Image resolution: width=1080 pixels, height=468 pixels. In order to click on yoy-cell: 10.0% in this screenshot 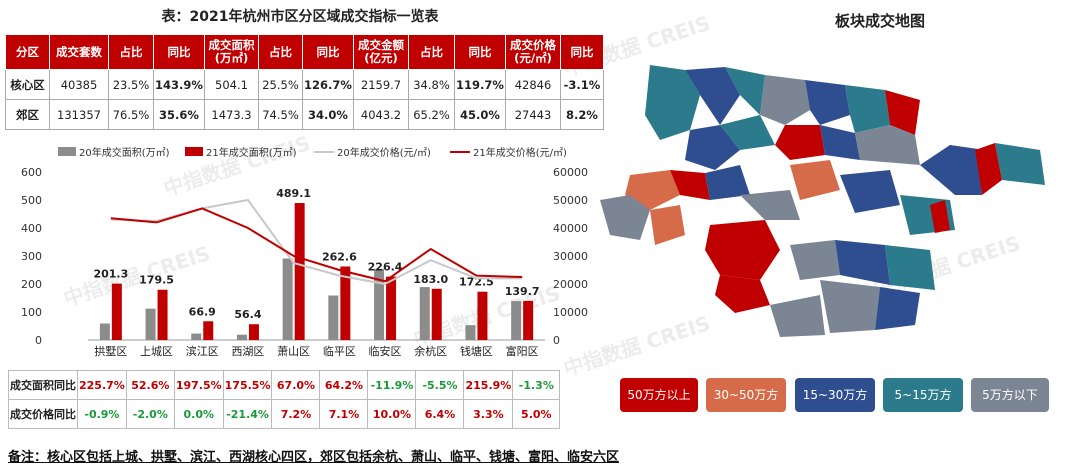, I will do `click(392, 414)`.